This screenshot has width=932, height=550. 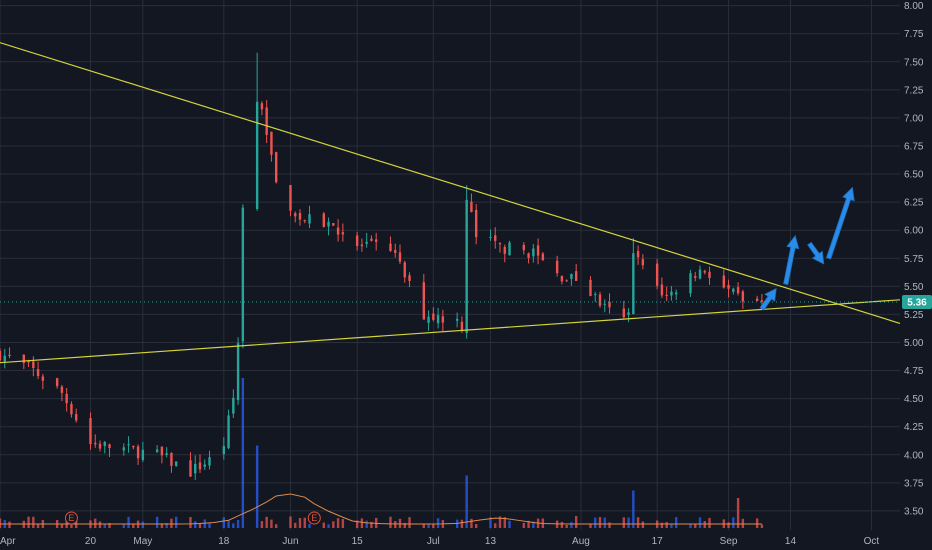 What do you see at coordinates (581, 541) in the screenshot?
I see `x-tick-label: Aug` at bounding box center [581, 541].